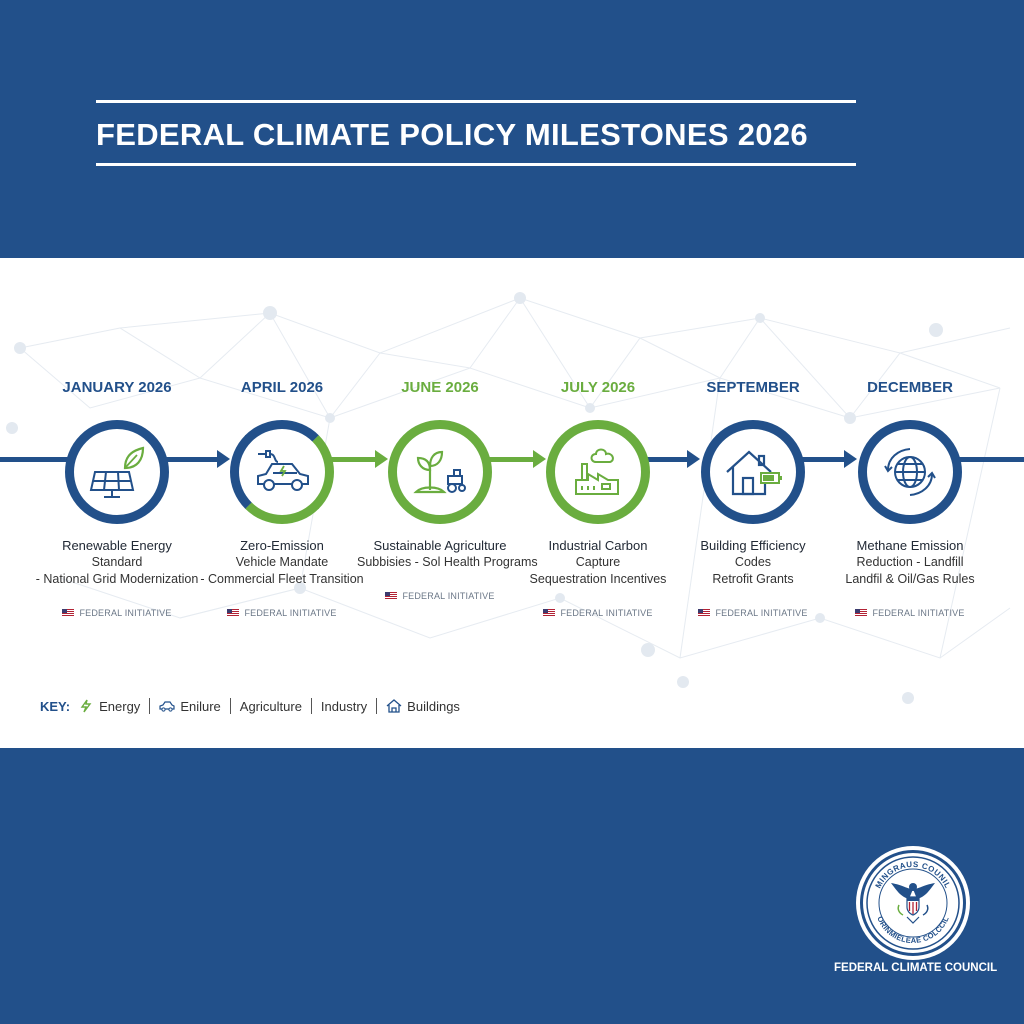  Describe the element at coordinates (440, 387) in the screenshot. I see `milestone-date: JUNE 2026` at that location.